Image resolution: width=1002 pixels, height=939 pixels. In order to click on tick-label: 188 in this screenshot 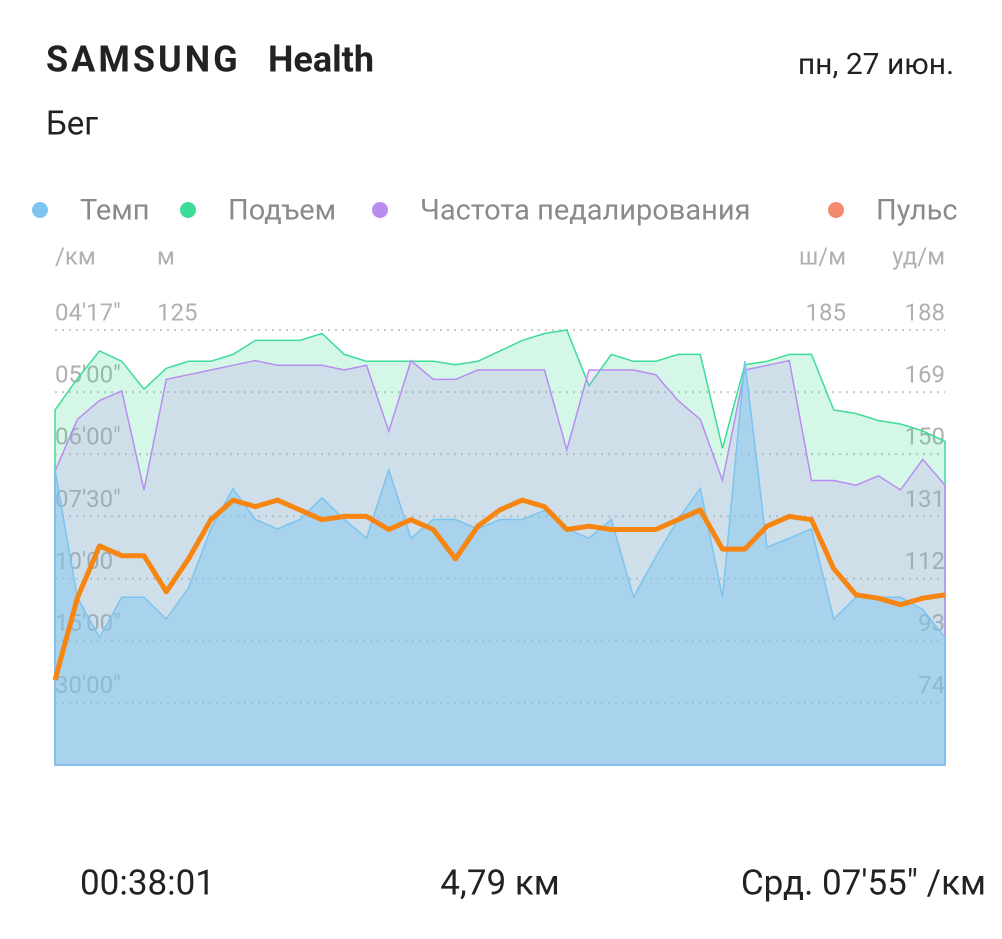, I will do `click(925, 312)`.